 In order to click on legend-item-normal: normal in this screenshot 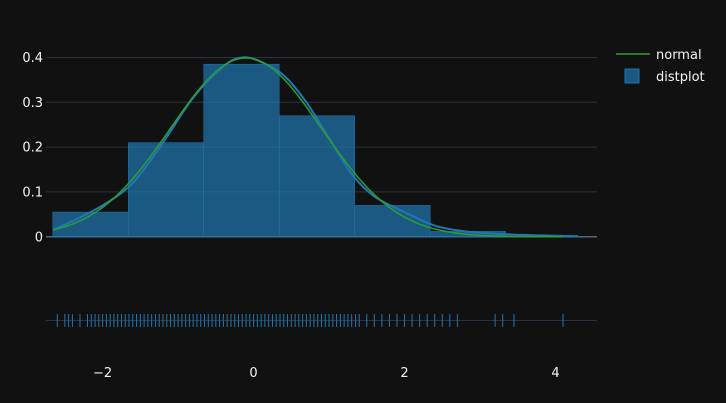, I will do `click(659, 55)`.